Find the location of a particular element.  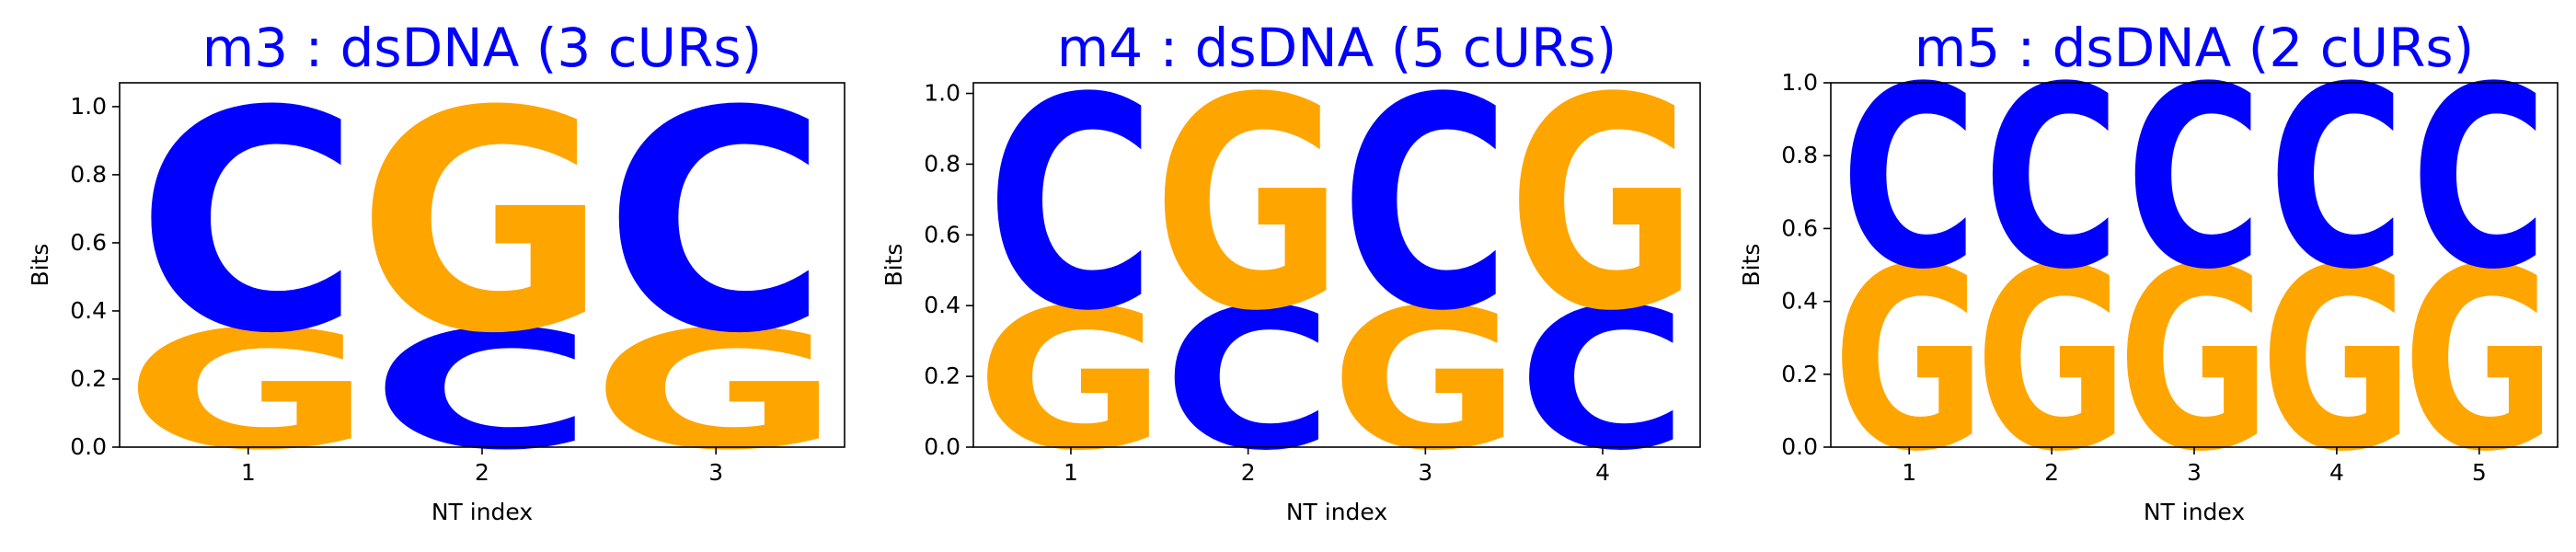

x-tick-label: 5 is located at coordinates (2479, 472).